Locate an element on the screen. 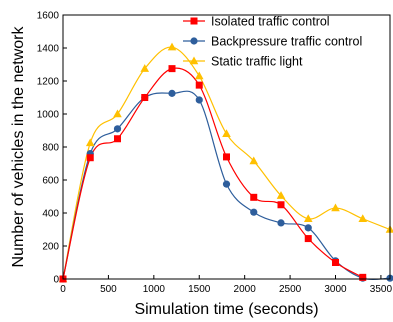  legend-label: Isolated traffic control is located at coordinates (270, 22).